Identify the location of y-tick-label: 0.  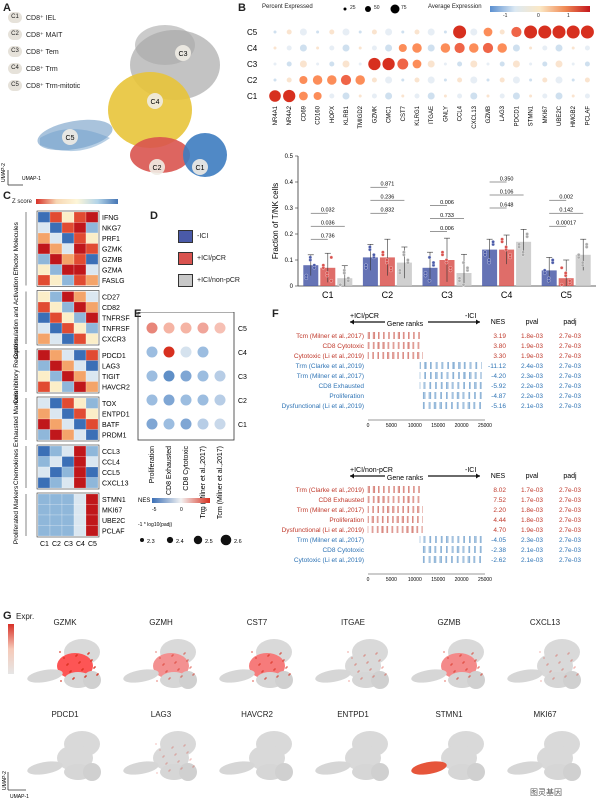
(292, 287).